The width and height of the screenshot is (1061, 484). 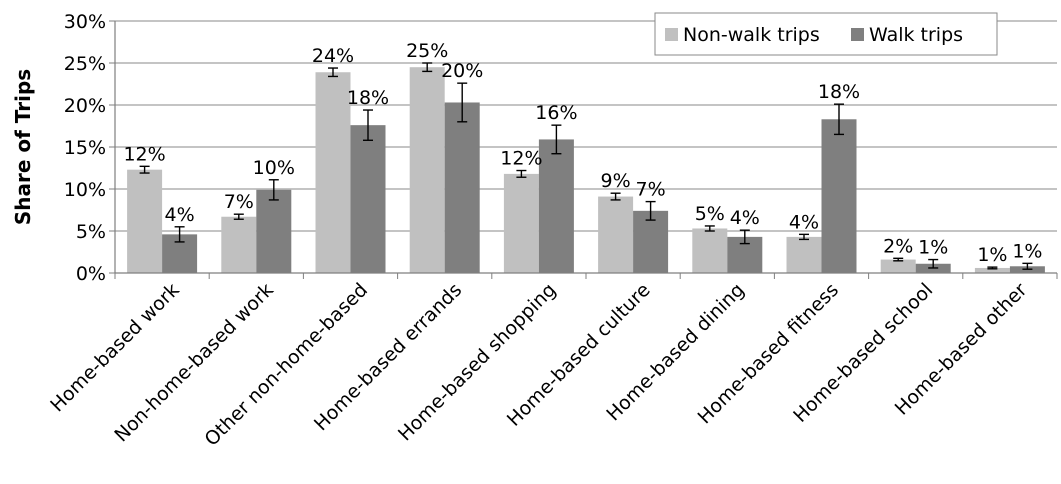 What do you see at coordinates (193, 362) in the screenshot?
I see `x-category-label: Non-home-based work` at bounding box center [193, 362].